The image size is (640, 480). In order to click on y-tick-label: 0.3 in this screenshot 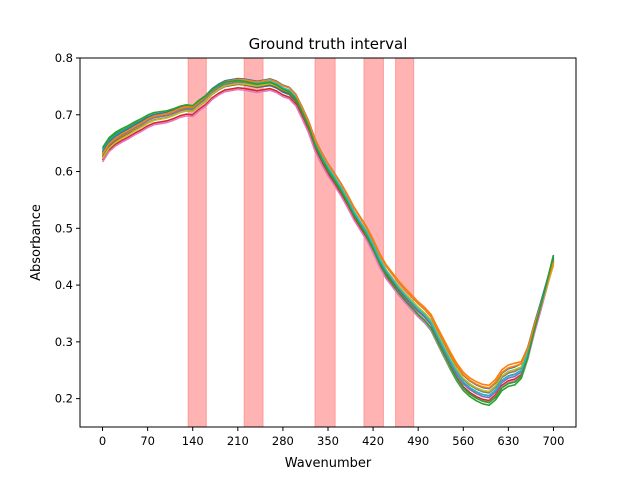, I will do `click(64, 342)`.